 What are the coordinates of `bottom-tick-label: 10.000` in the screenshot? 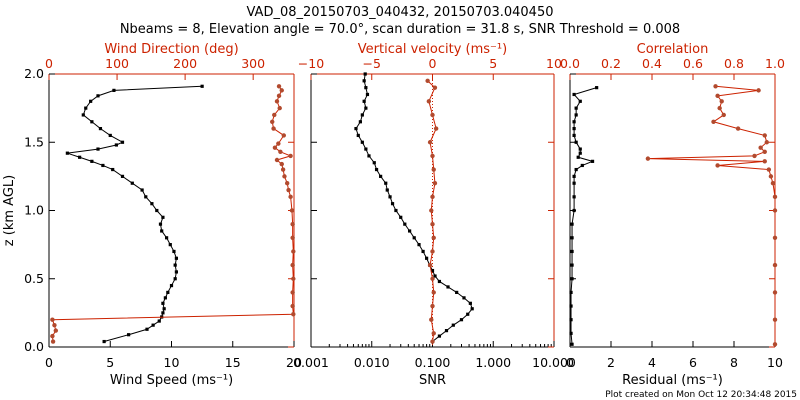 It's located at (554, 362).